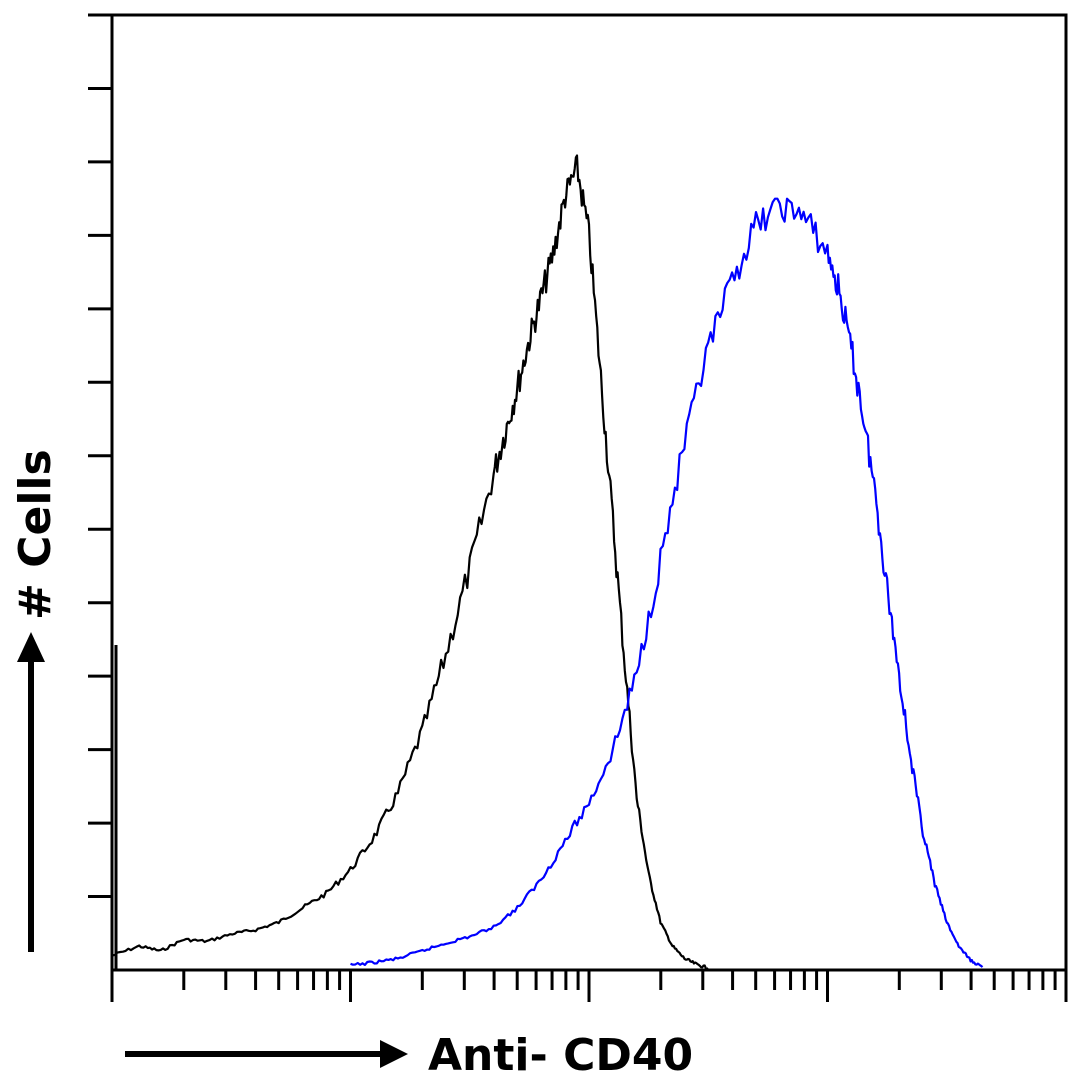 Image resolution: width=1080 pixels, height=1076 pixels. I want to click on y-axis-ticks, so click(100, 456).